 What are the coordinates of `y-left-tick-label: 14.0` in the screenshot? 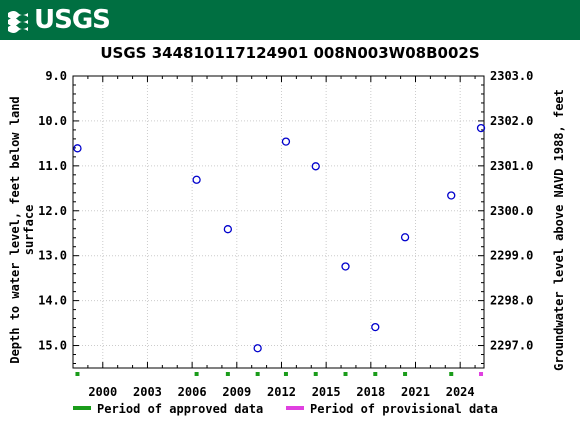 It's located at (52, 301).